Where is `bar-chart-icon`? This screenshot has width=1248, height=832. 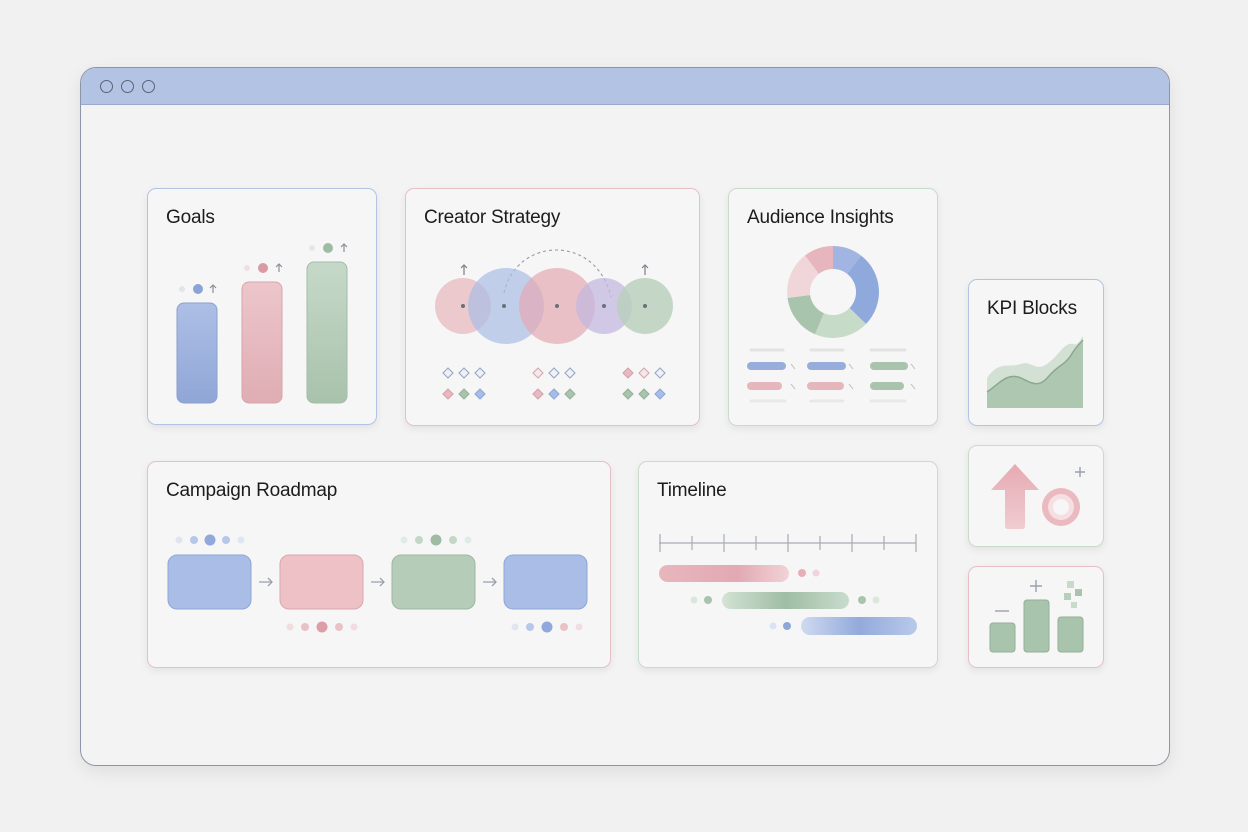
bar-chart-icon is located at coordinates (262, 323).